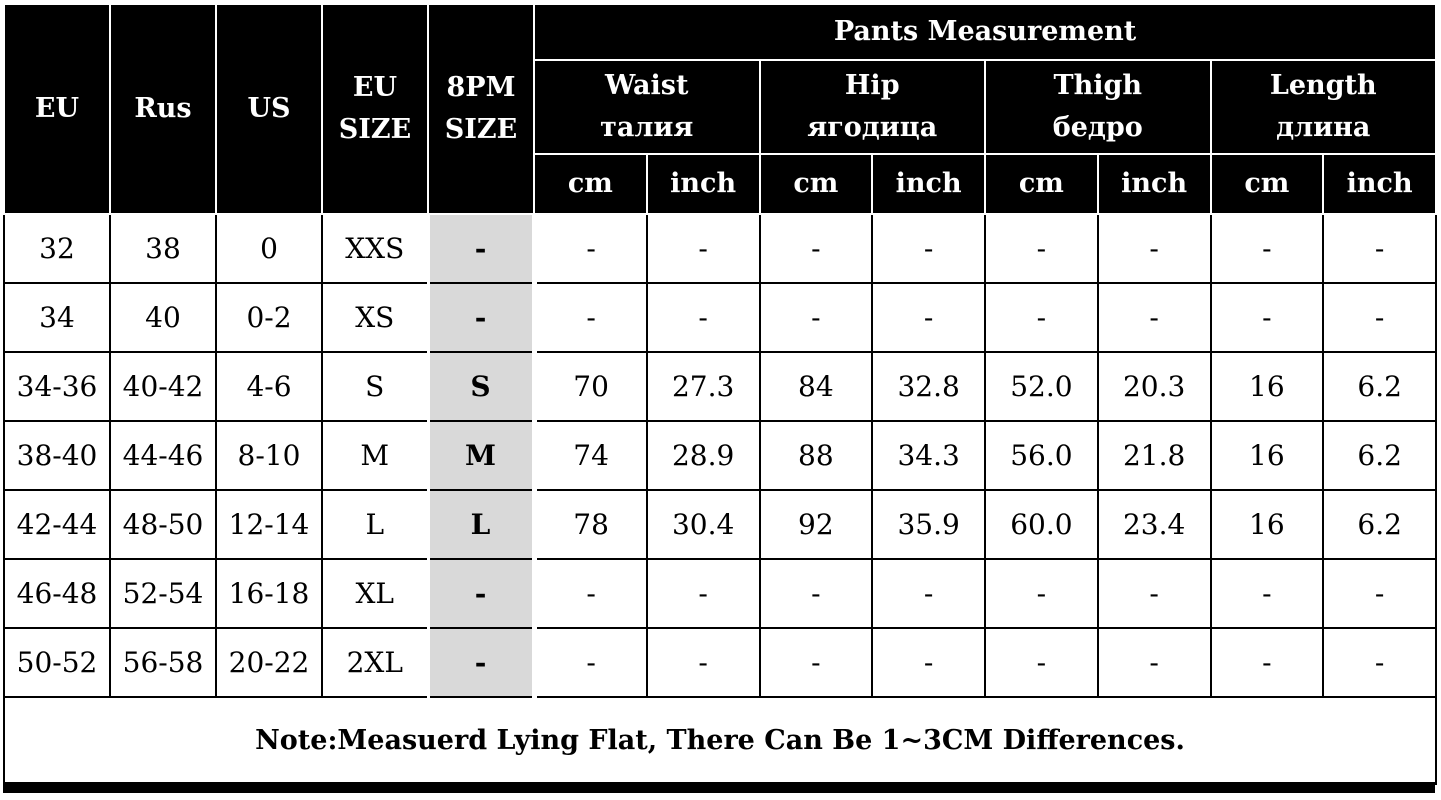 Image resolution: width=1441 pixels, height=800 pixels. Describe the element at coordinates (928, 386) in the screenshot. I see `cell-hip-inch: 32.8` at that location.